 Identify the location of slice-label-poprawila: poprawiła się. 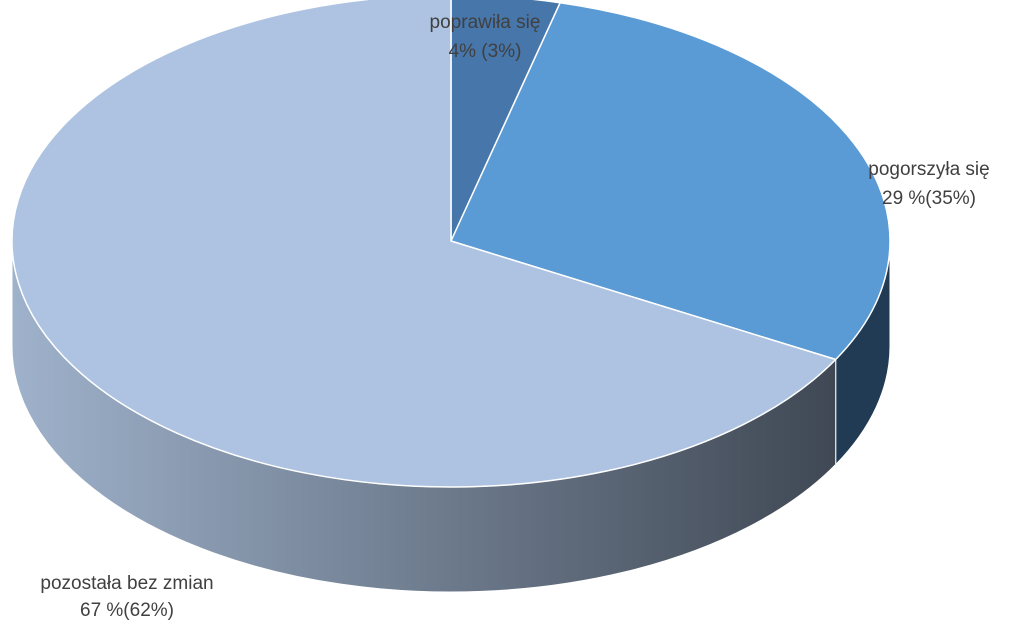
(485, 22).